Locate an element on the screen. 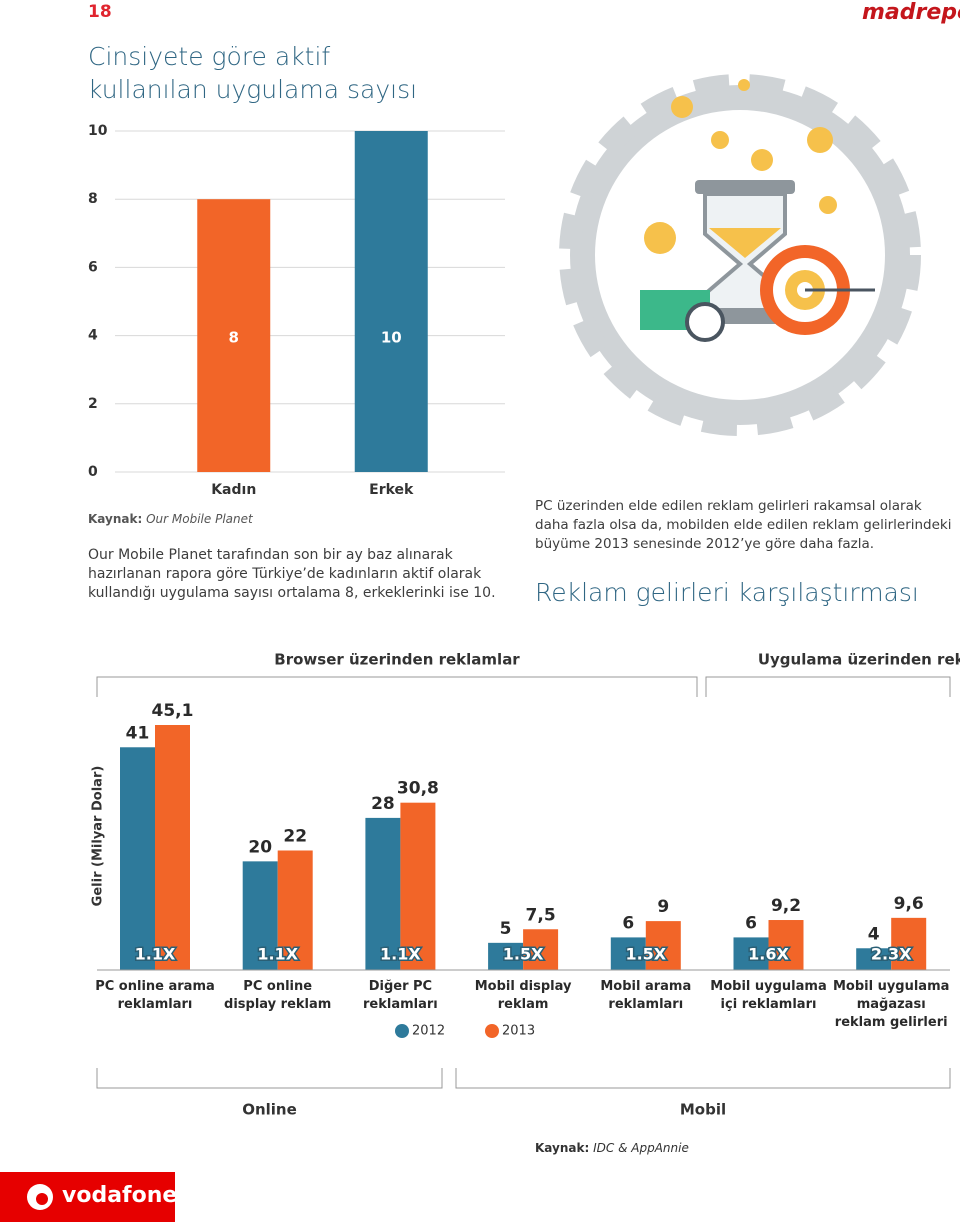  value-label: 5 is located at coordinates (506, 929).